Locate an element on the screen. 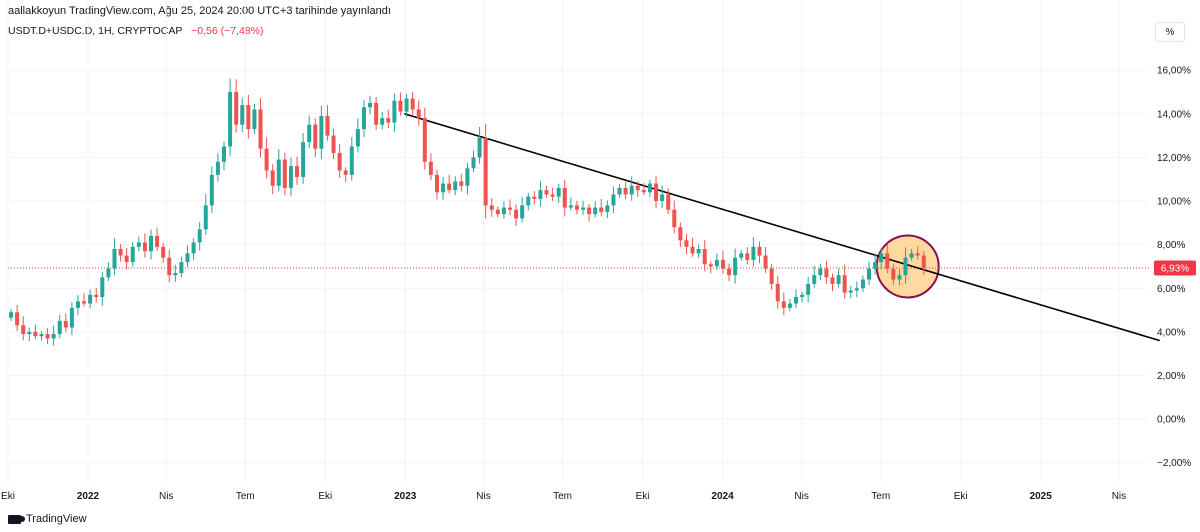 This screenshot has width=1200, height=532. symbol-info: USDT.D+USDC.D, 1H, CRYPTOCAP is located at coordinates (95, 31).